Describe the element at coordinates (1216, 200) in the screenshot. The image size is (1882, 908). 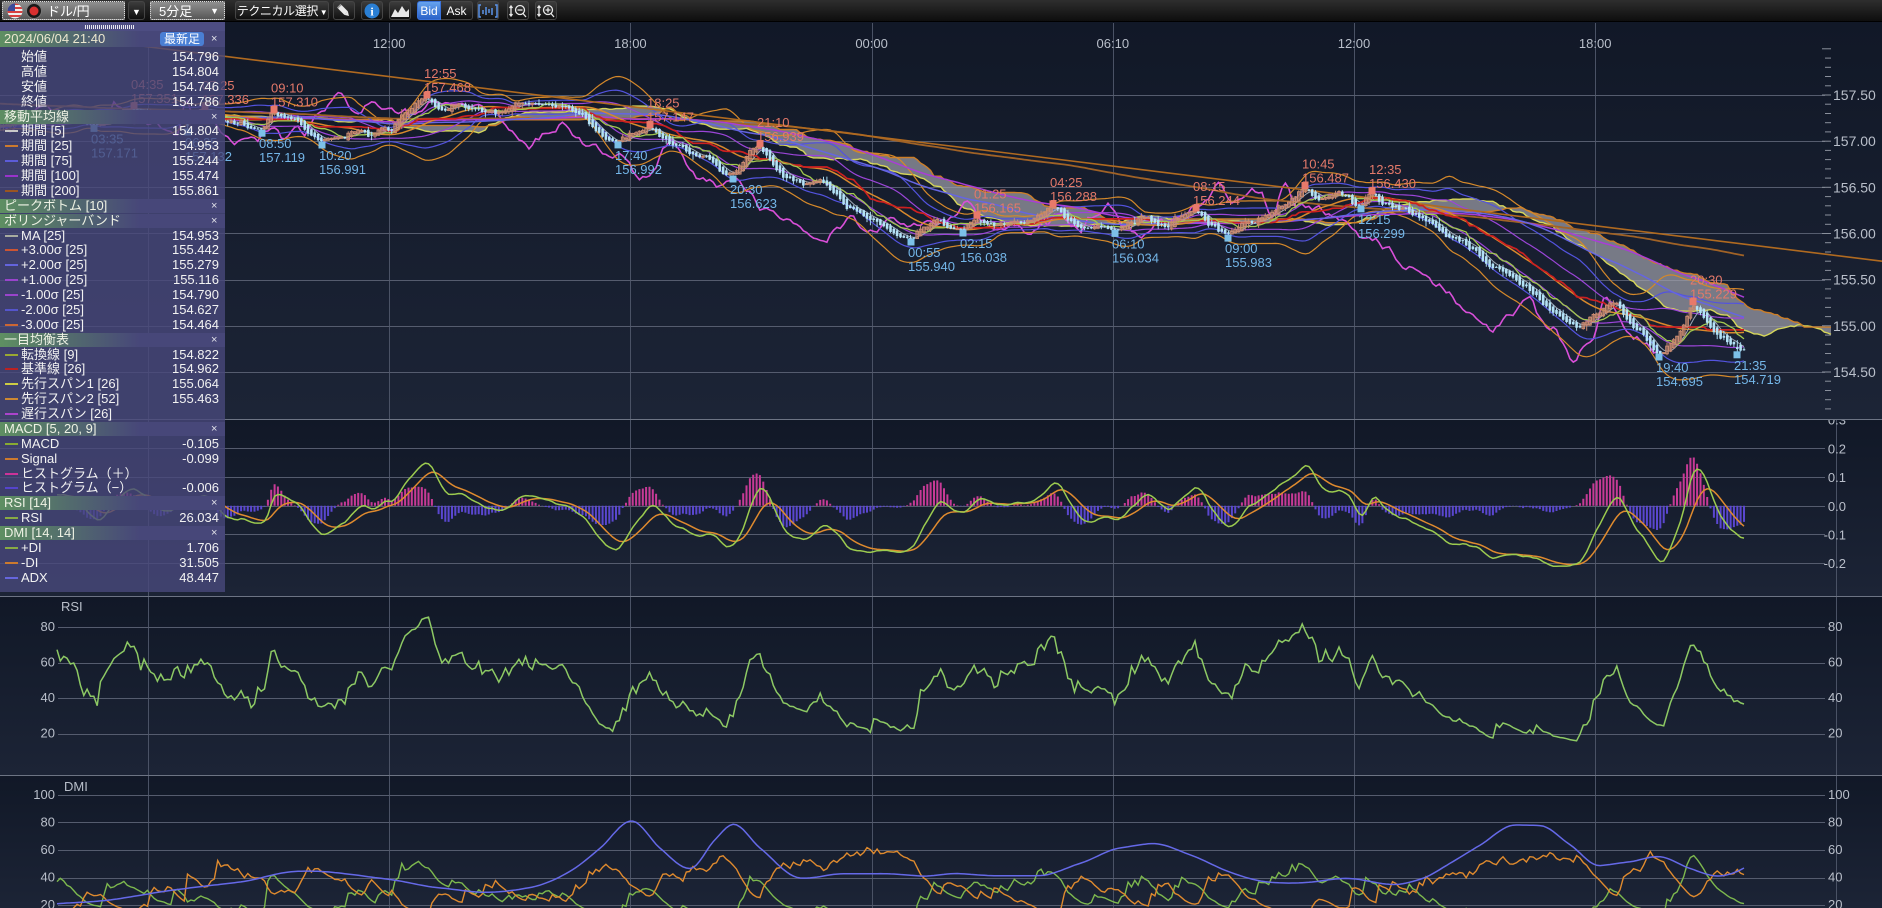
I see `svg-text: 156.244` at that location.